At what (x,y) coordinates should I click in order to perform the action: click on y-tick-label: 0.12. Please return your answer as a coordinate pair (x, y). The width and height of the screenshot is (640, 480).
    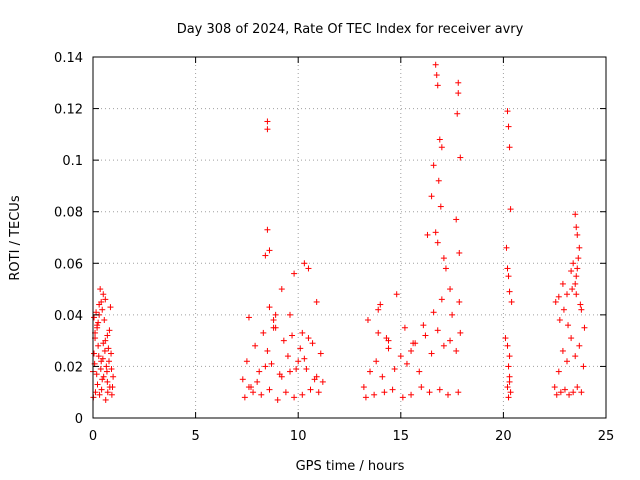
    Looking at the image, I should click on (68, 110).